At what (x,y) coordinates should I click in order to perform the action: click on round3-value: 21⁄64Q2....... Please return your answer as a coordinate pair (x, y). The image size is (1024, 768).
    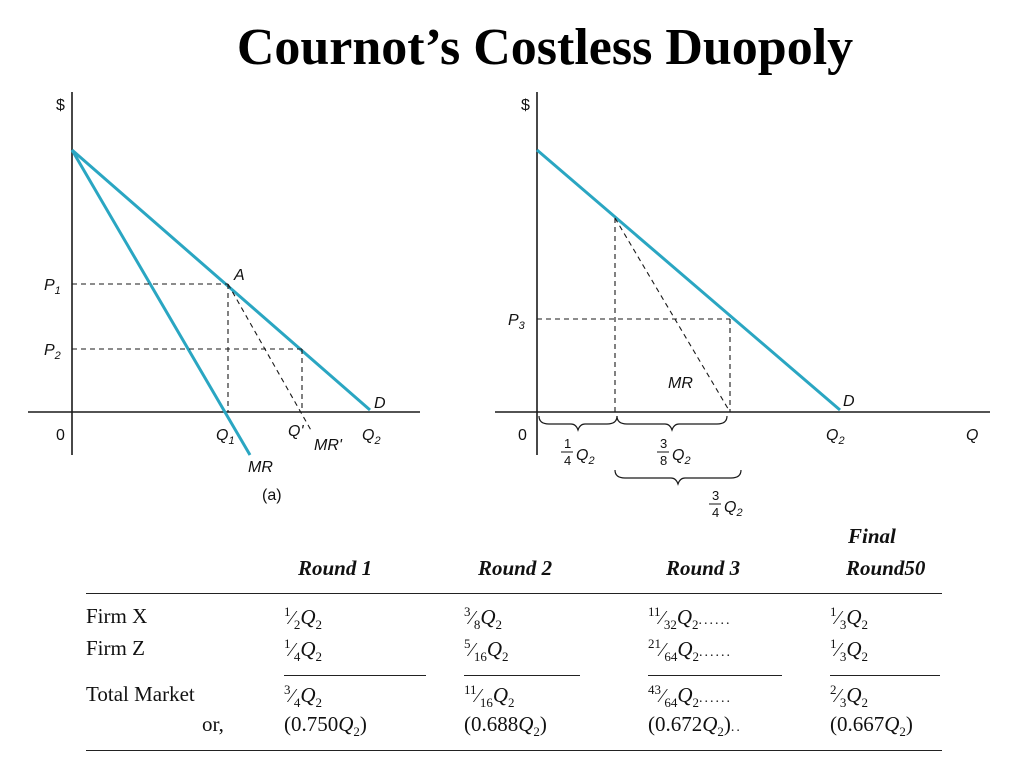
    Looking at the image, I should click on (690, 650).